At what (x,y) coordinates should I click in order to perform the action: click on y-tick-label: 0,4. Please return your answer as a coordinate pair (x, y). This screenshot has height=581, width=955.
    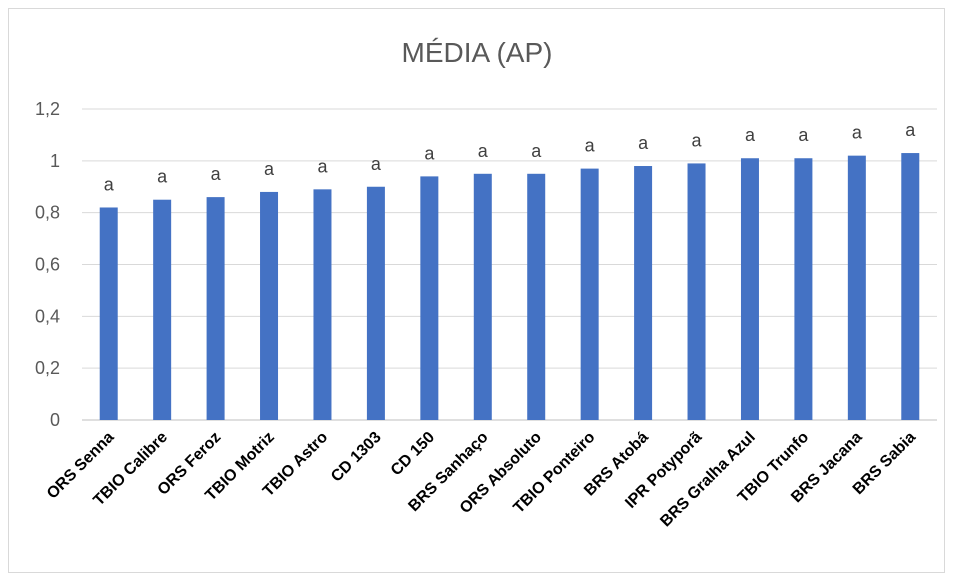
    Looking at the image, I should click on (47, 316).